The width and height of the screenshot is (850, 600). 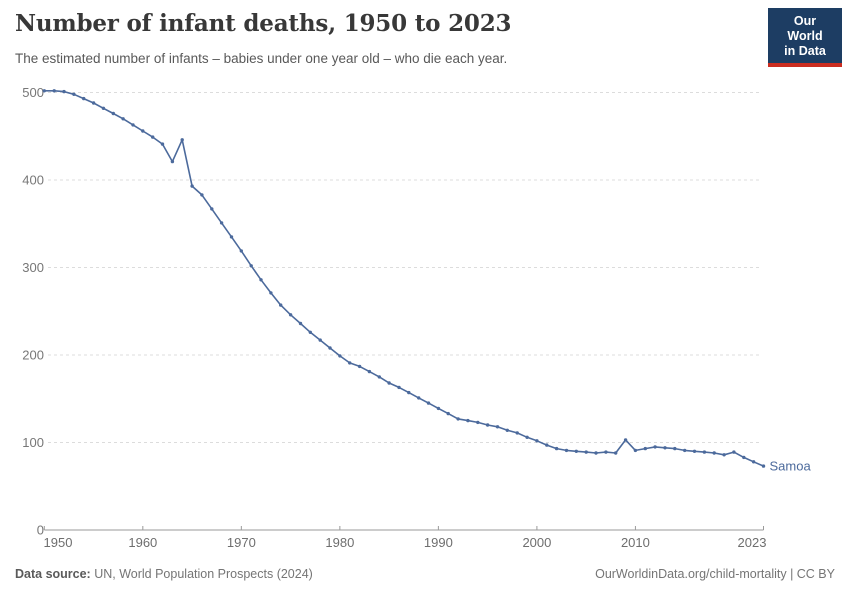 What do you see at coordinates (53, 574) in the screenshot?
I see `data-source-label: Data source:` at bounding box center [53, 574].